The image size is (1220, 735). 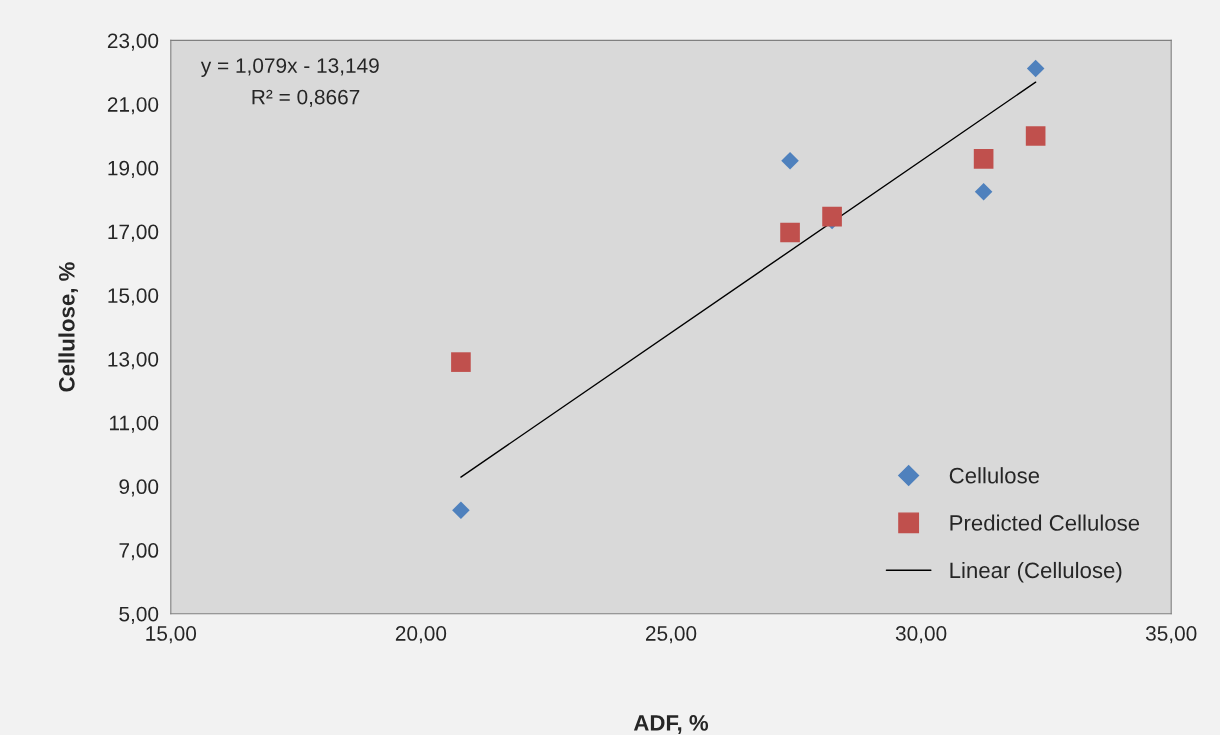 What do you see at coordinates (994, 475) in the screenshot?
I see `legend-label: Cellulose` at bounding box center [994, 475].